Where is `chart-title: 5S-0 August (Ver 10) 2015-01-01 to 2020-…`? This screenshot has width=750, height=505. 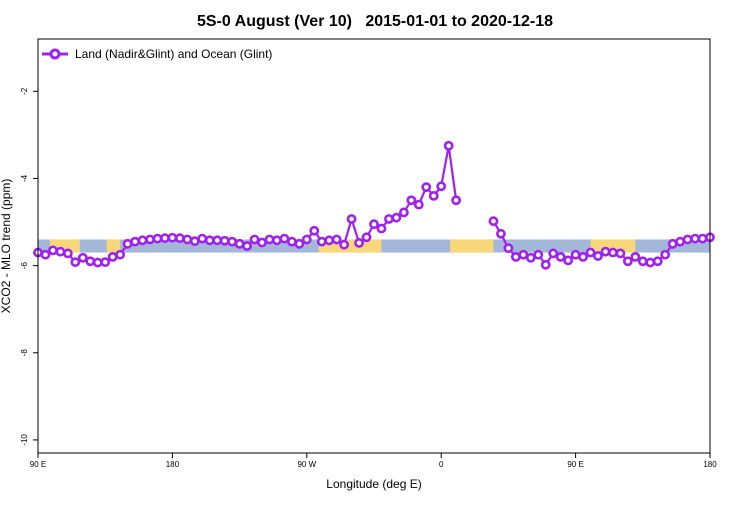
chart-title: 5S-0 August (Ver 10) 2015-01-01 to 2020-… is located at coordinates (375, 21).